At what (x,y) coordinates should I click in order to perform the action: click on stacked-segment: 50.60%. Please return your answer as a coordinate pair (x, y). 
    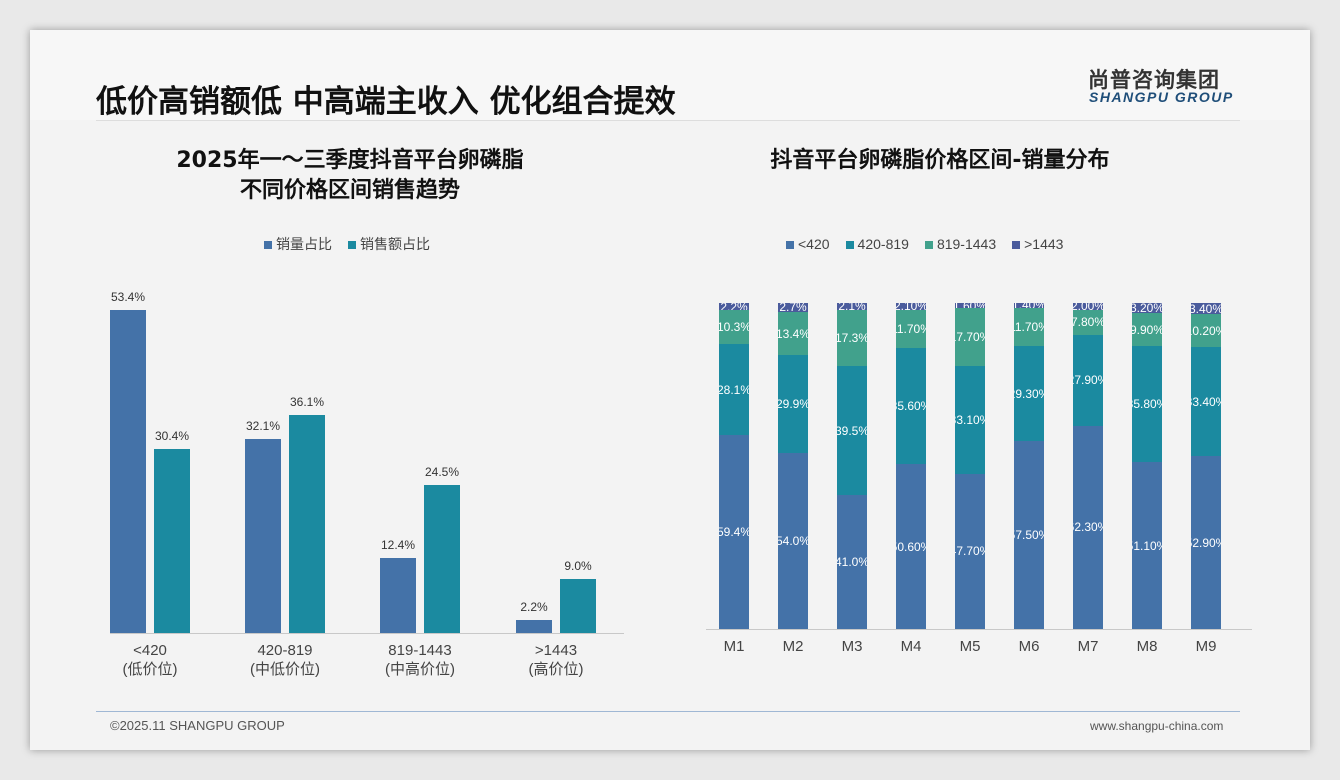
    Looking at the image, I should click on (911, 546).